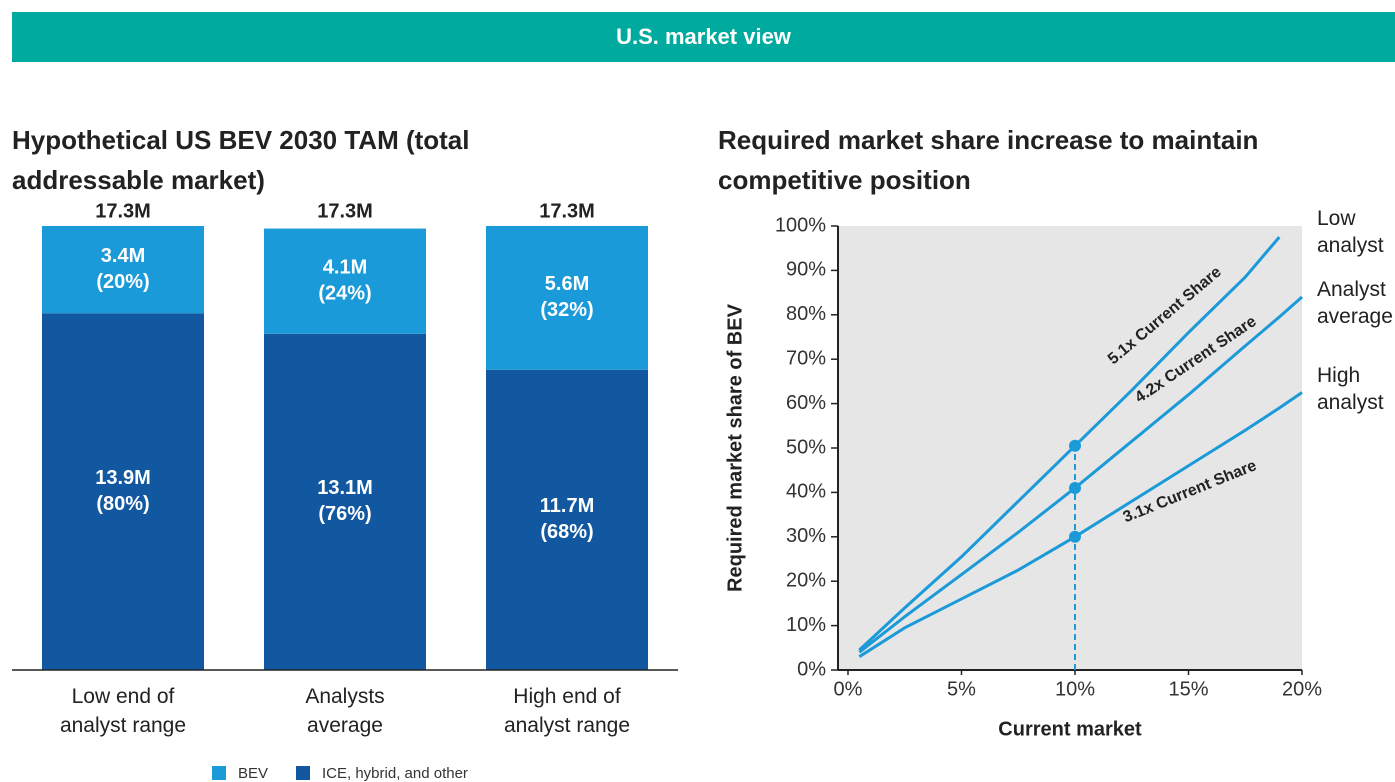 Image resolution: width=1395 pixels, height=782 pixels. What do you see at coordinates (122, 504) in the screenshot?
I see `share-label: (80%)` at bounding box center [122, 504].